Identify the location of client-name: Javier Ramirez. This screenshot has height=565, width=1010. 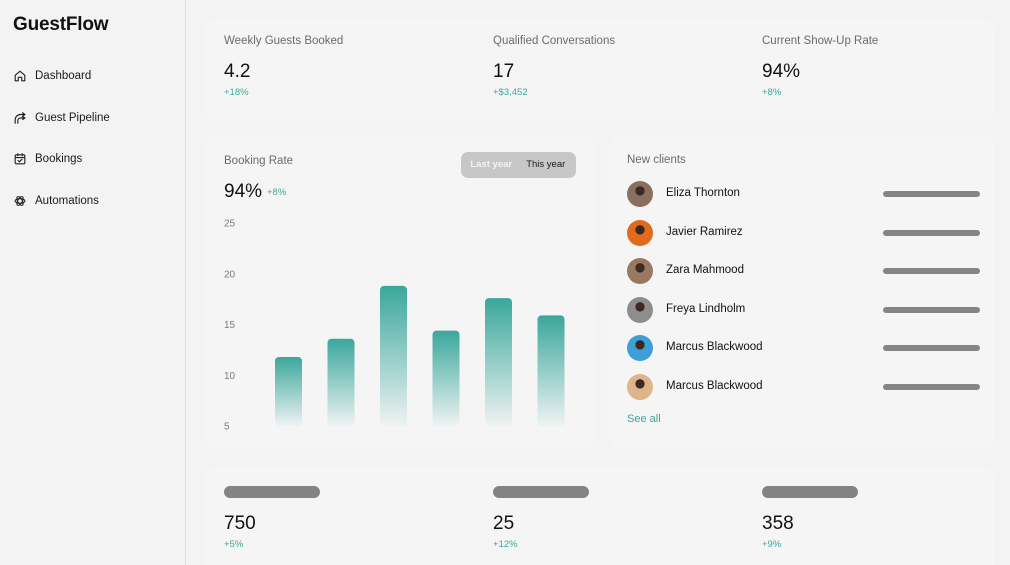
(704, 231).